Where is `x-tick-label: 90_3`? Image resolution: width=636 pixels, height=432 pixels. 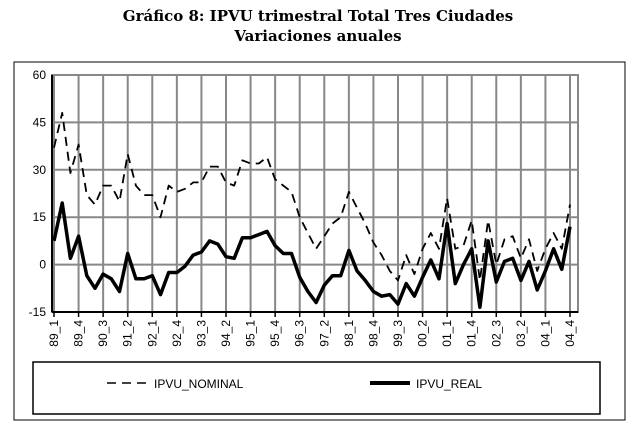
x-tick-label: 90_3 is located at coordinates (103, 333).